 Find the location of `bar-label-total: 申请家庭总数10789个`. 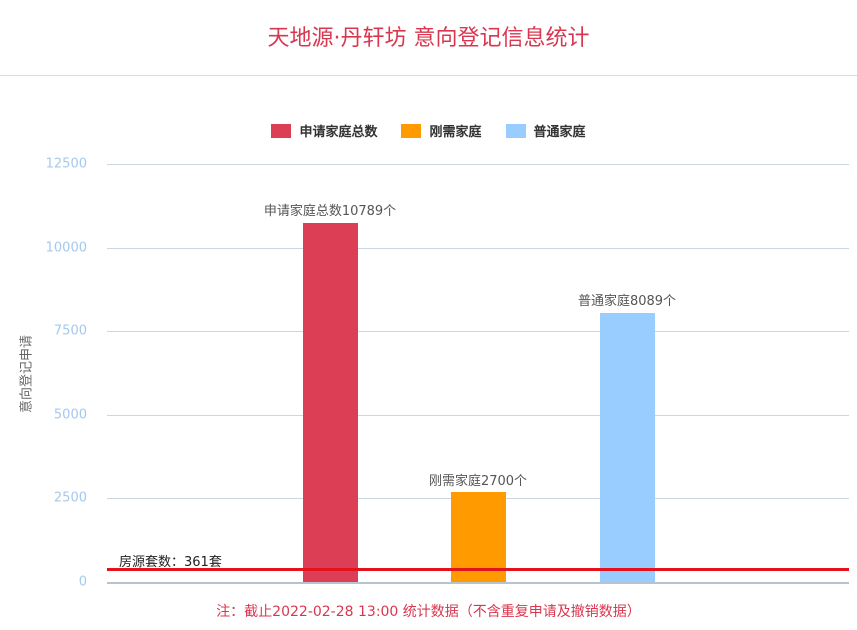

bar-label-total: 申请家庭总数10789个 is located at coordinates (330, 211).